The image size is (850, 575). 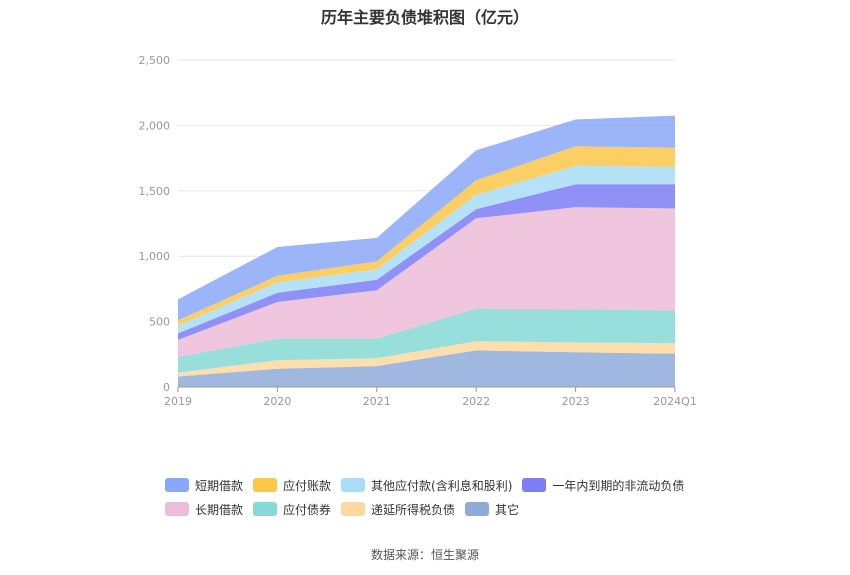 I want to click on x-tick-label: 2019, so click(x=178, y=401).